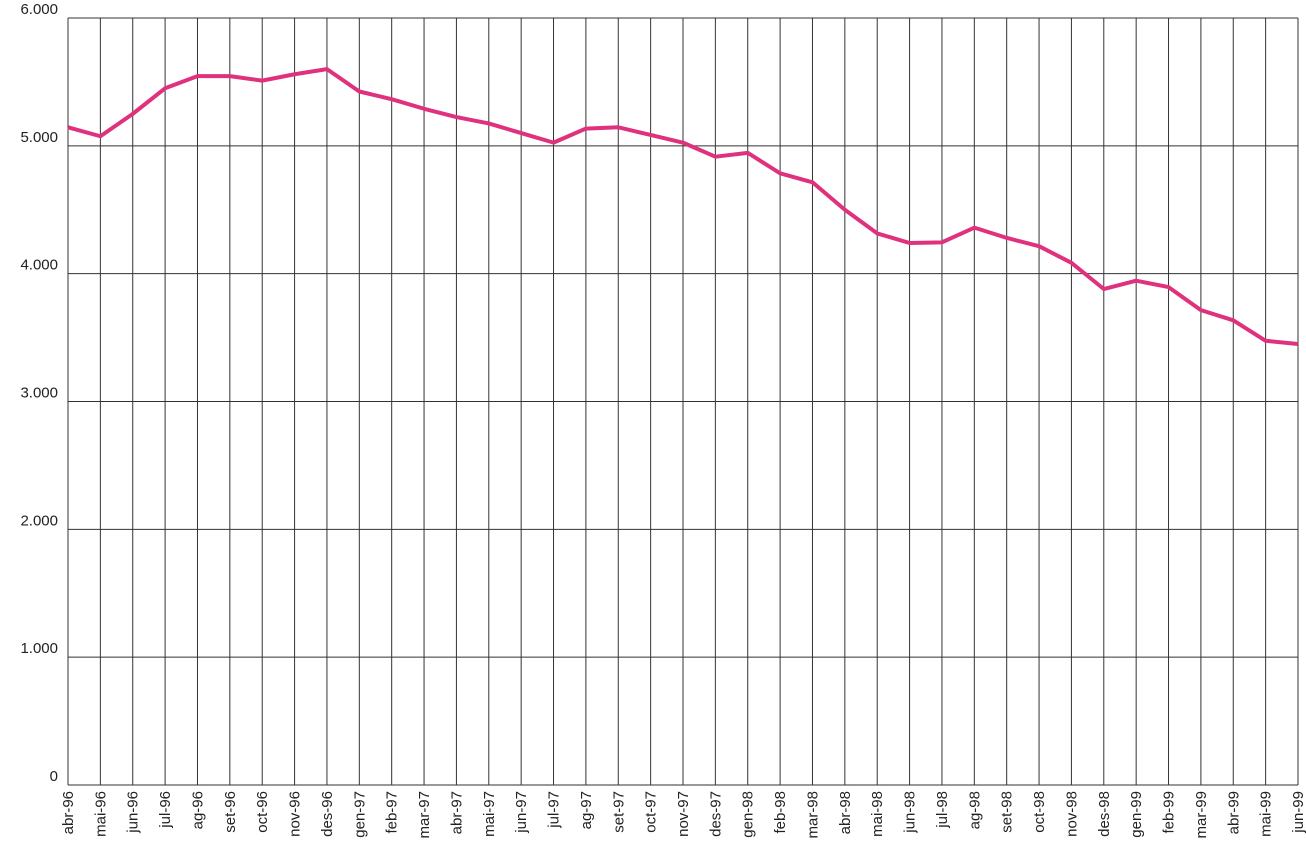 This screenshot has width=1306, height=854. What do you see at coordinates (586, 810) in the screenshot?
I see `x-tick-label: ag-97` at bounding box center [586, 810].